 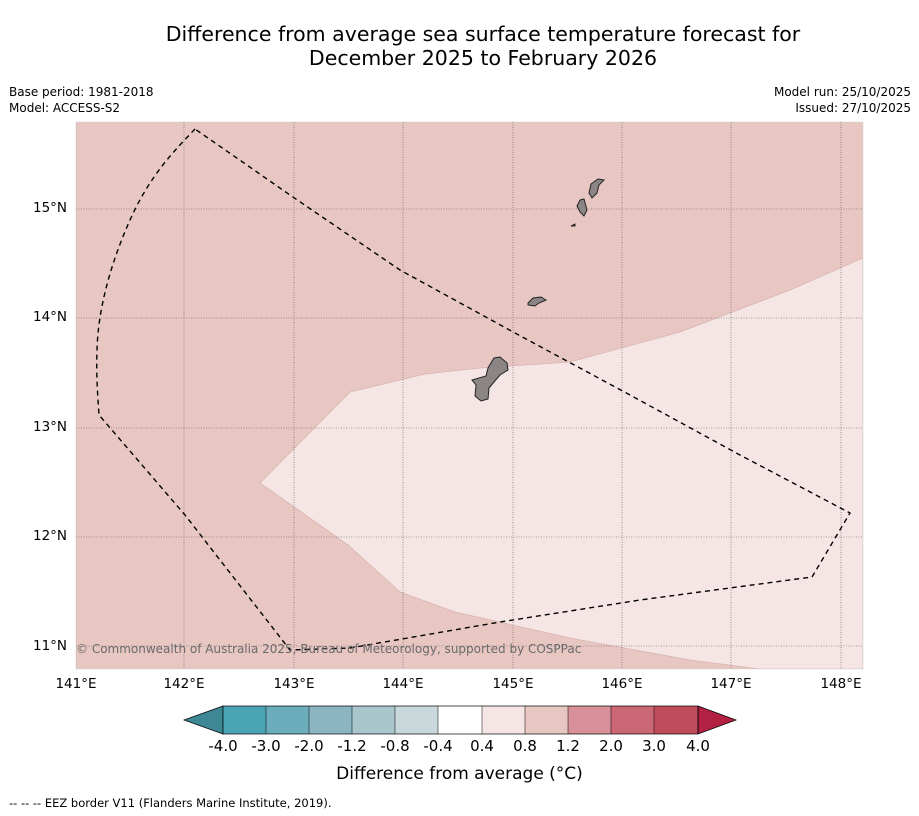 What do you see at coordinates (403, 684) in the screenshot?
I see `lon-label-144e: 144°E` at bounding box center [403, 684].